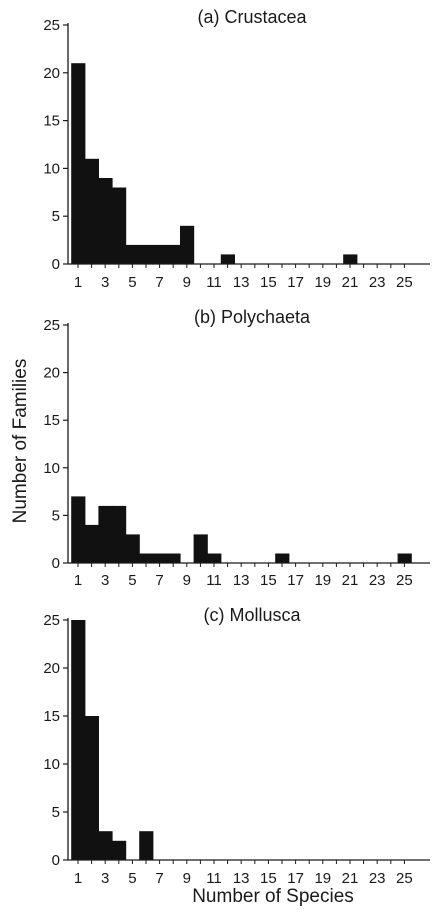 The image size is (433, 917). I want to click on y-tick-label-a-crustacea-0: 0, so click(56, 264).